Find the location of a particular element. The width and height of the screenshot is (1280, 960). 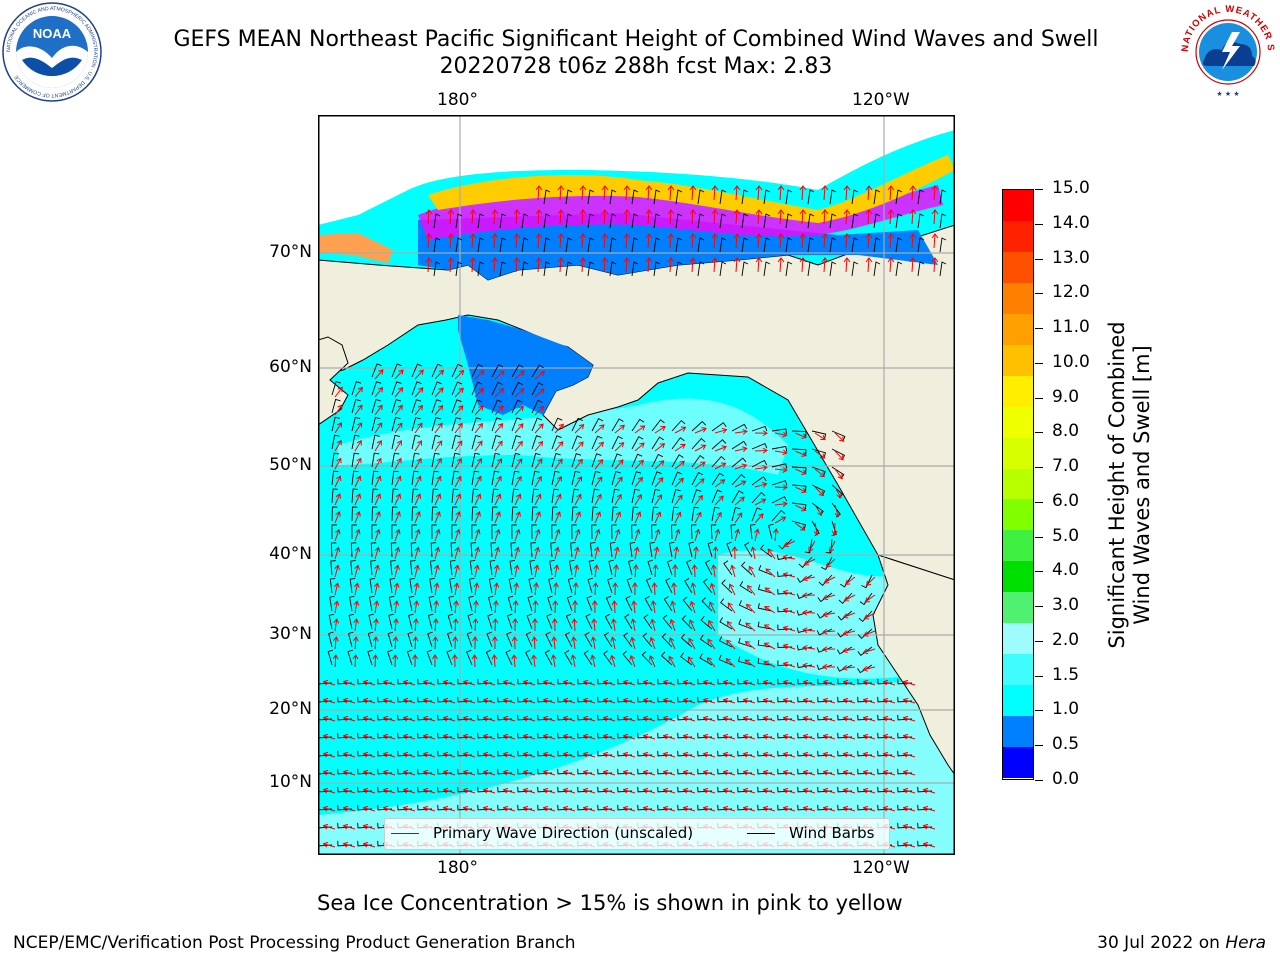

legend-wave-label: Primary Wave Direction (unscaled) is located at coordinates (563, 833).